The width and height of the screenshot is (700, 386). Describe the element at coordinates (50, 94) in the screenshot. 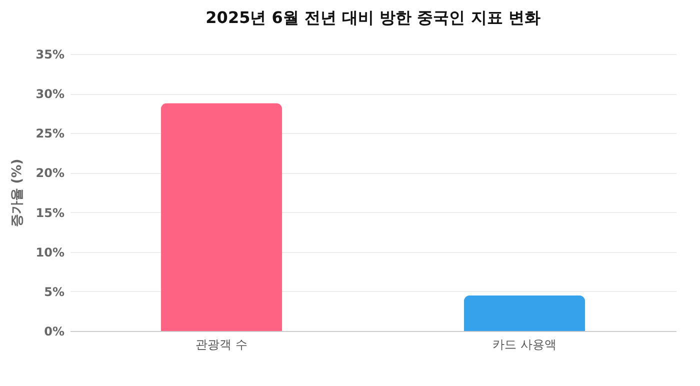

I see `y-tick-label: 30%` at that location.